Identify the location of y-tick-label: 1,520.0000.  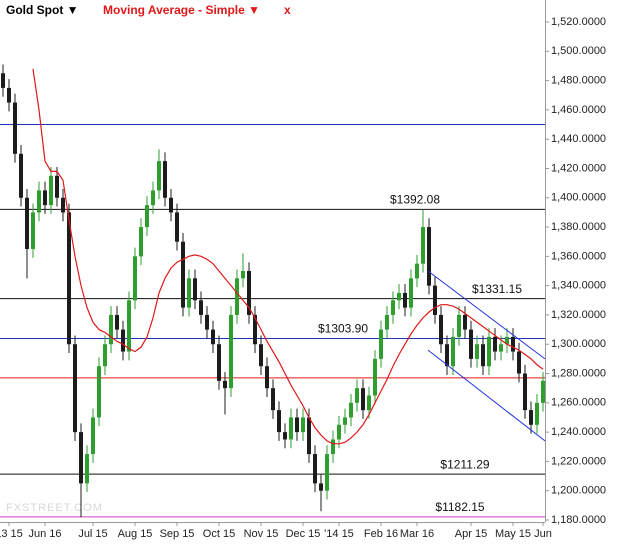
(578, 22).